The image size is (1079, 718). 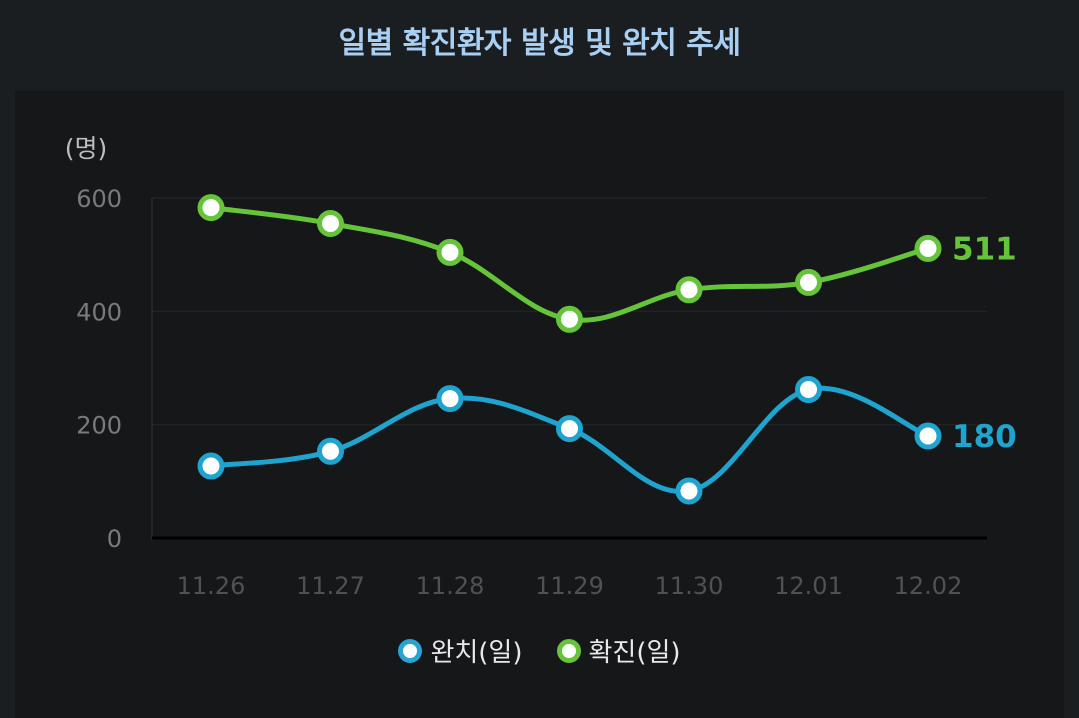 What do you see at coordinates (634, 653) in the screenshot?
I see `legend-label-confirmed: 확진(일)` at bounding box center [634, 653].